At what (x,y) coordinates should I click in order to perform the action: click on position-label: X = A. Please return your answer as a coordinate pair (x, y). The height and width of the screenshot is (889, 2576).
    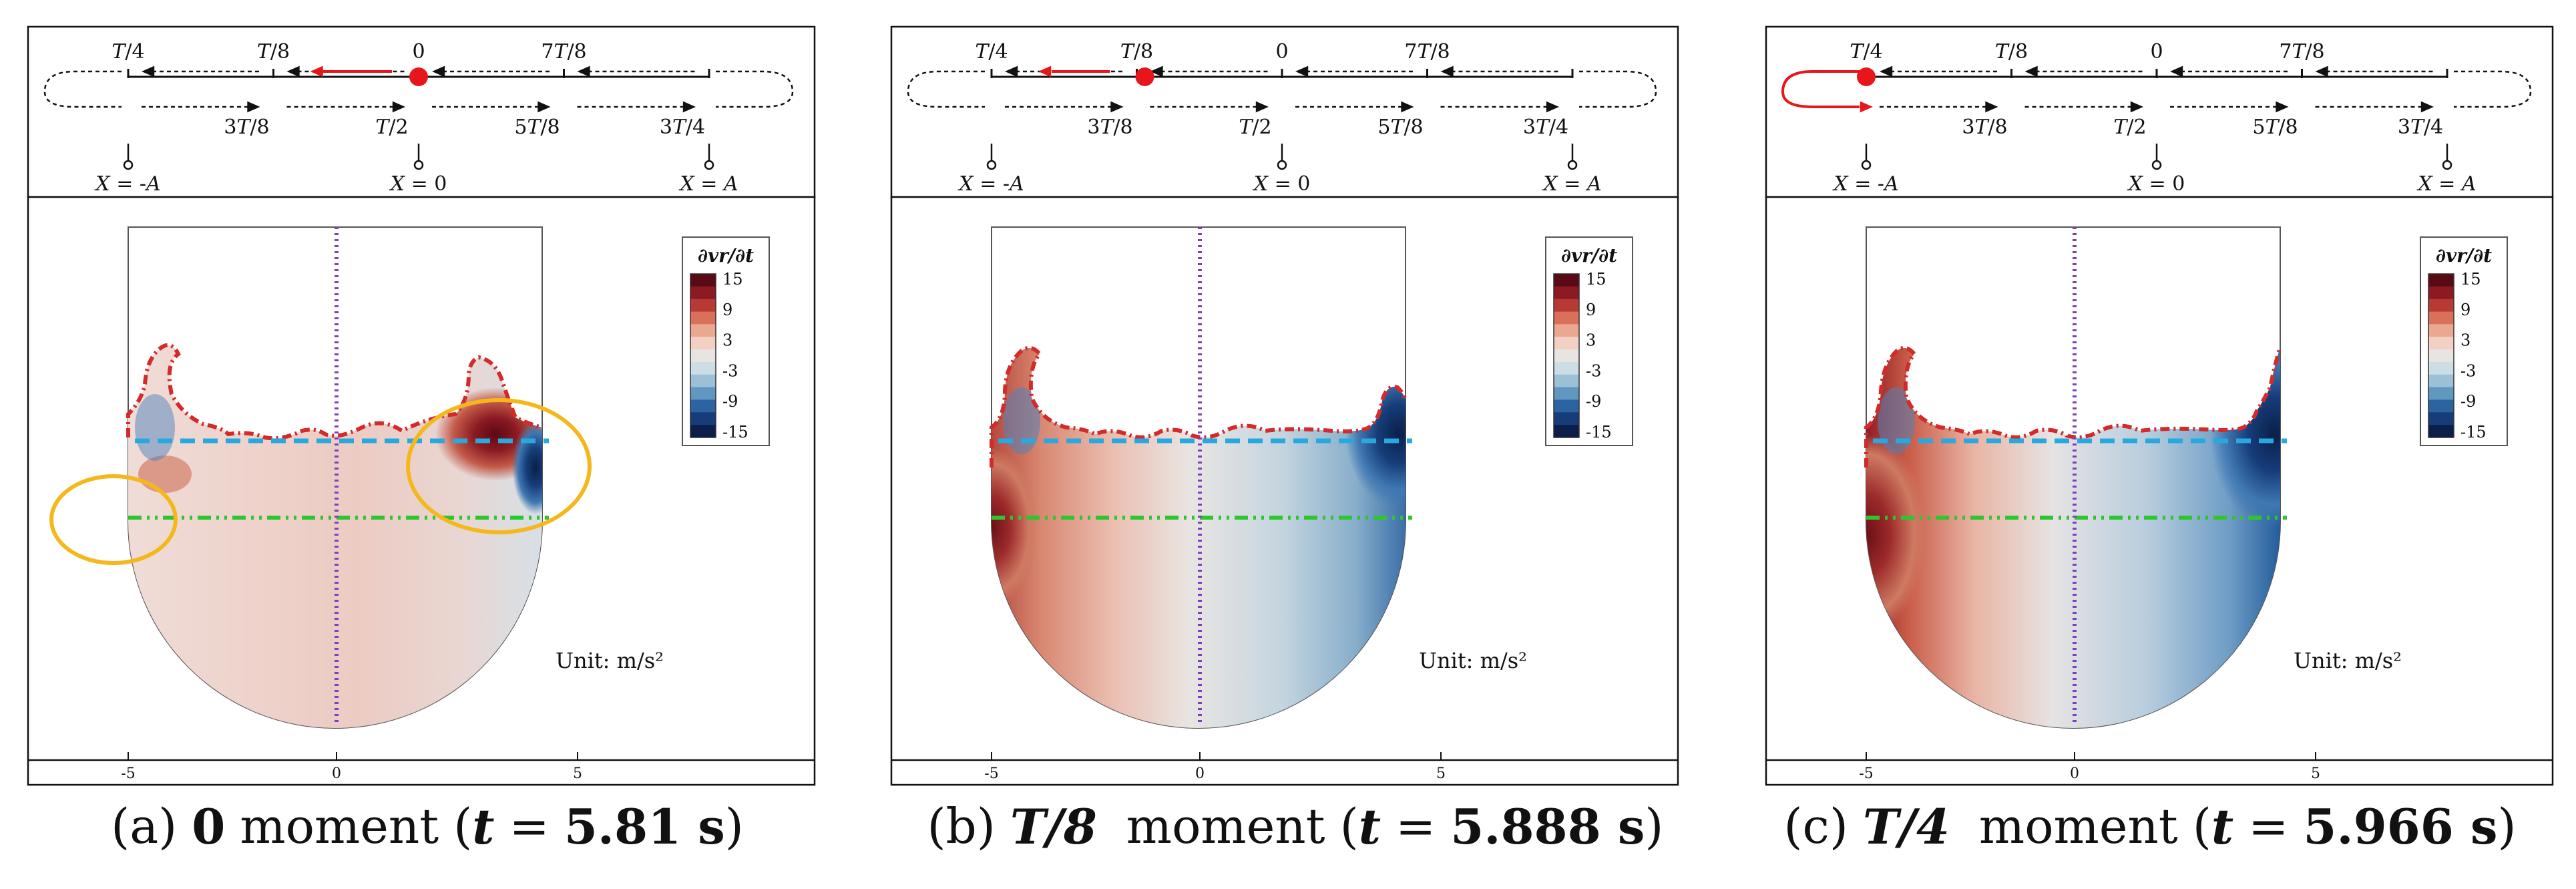
    Looking at the image, I should click on (1571, 184).